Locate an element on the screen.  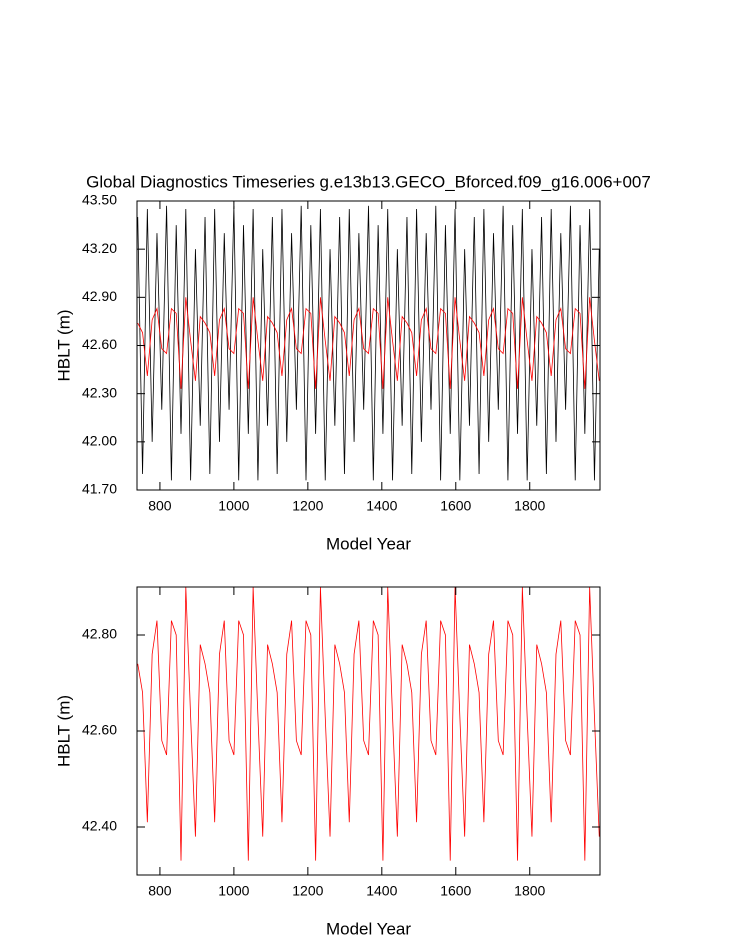
y-tick-label: 43.20 is located at coordinates (99, 248).